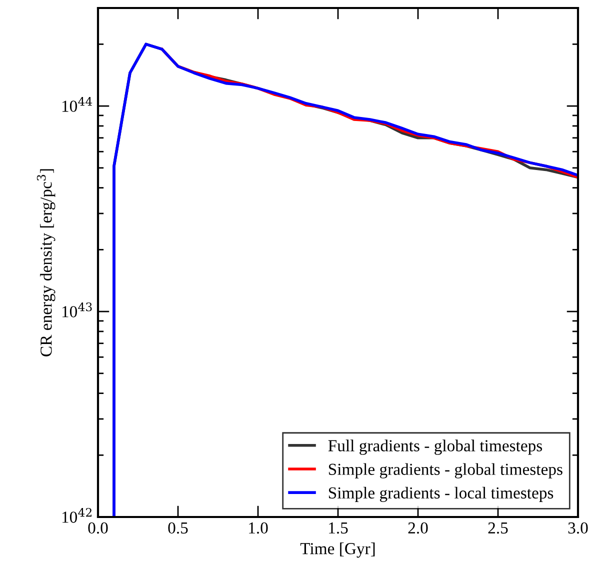 This screenshot has width=610, height=583. I want to click on x-tick-label: 2.0, so click(418, 528).